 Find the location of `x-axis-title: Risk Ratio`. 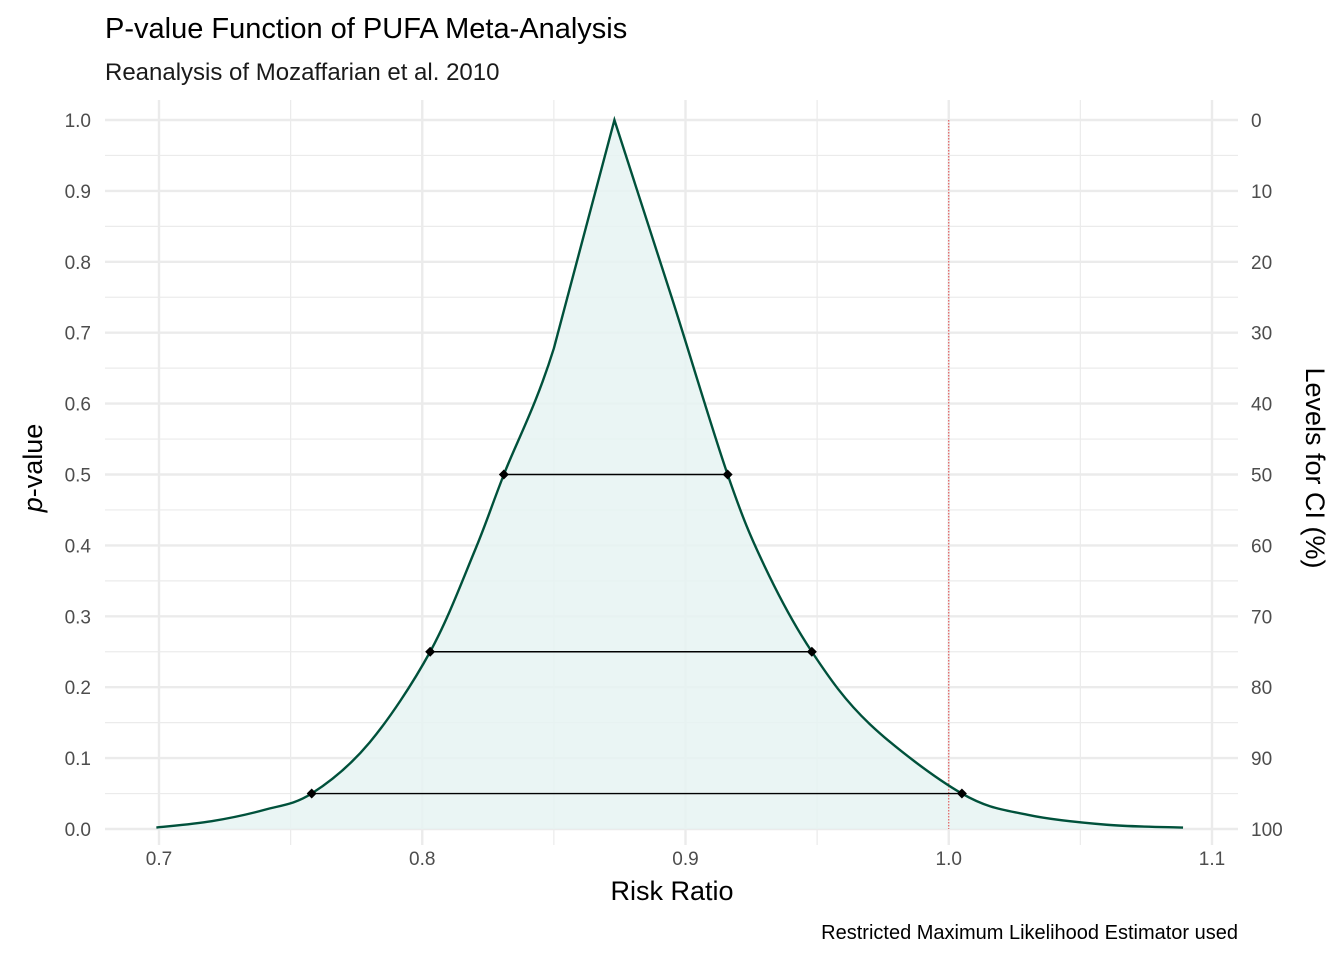

x-axis-title: Risk Ratio is located at coordinates (671, 891).